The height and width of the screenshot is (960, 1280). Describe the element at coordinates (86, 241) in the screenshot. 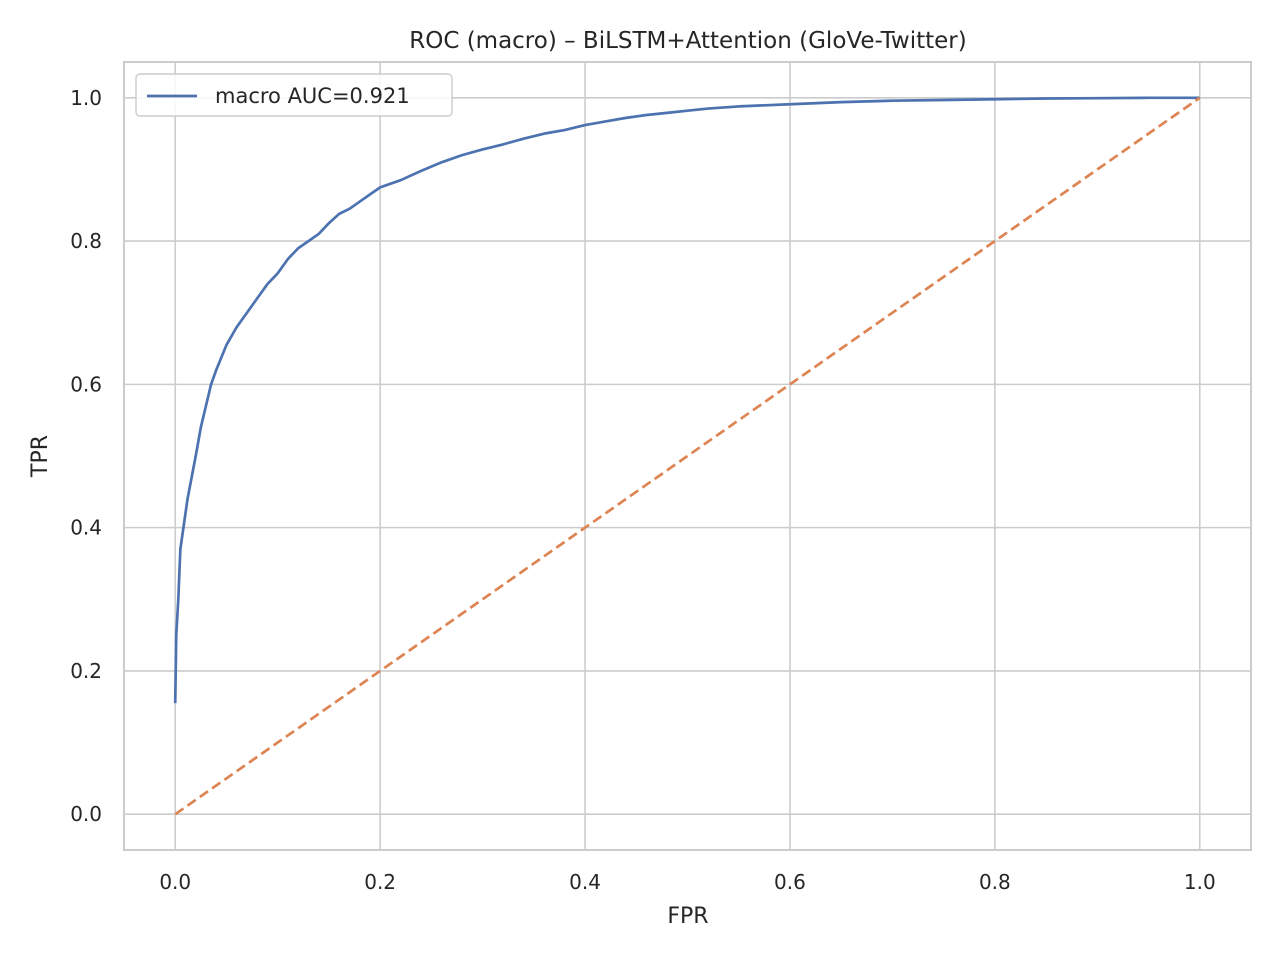

I see `y-tick-label: 0.8` at that location.